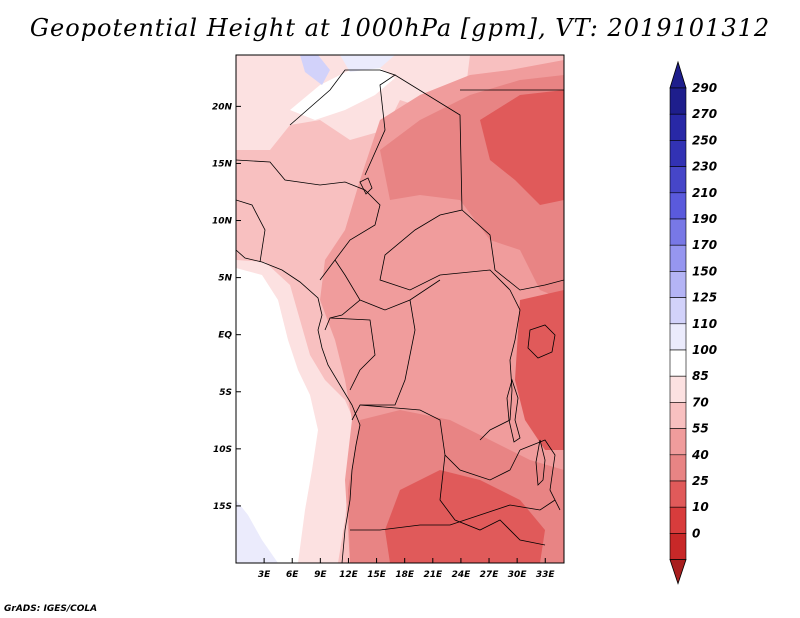 The width and height of the screenshot is (800, 618). Describe the element at coordinates (222, 164) in the screenshot. I see `lat-tick-label: 15N` at that location.